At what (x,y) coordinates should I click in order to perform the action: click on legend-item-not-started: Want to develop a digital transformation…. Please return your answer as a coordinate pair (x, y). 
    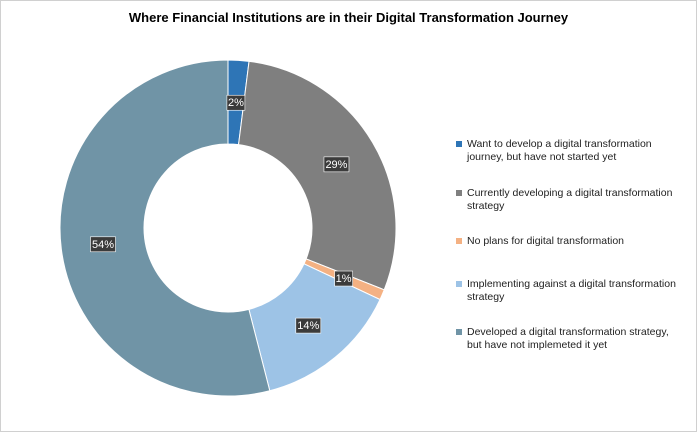
    Looking at the image, I should click on (571, 151).